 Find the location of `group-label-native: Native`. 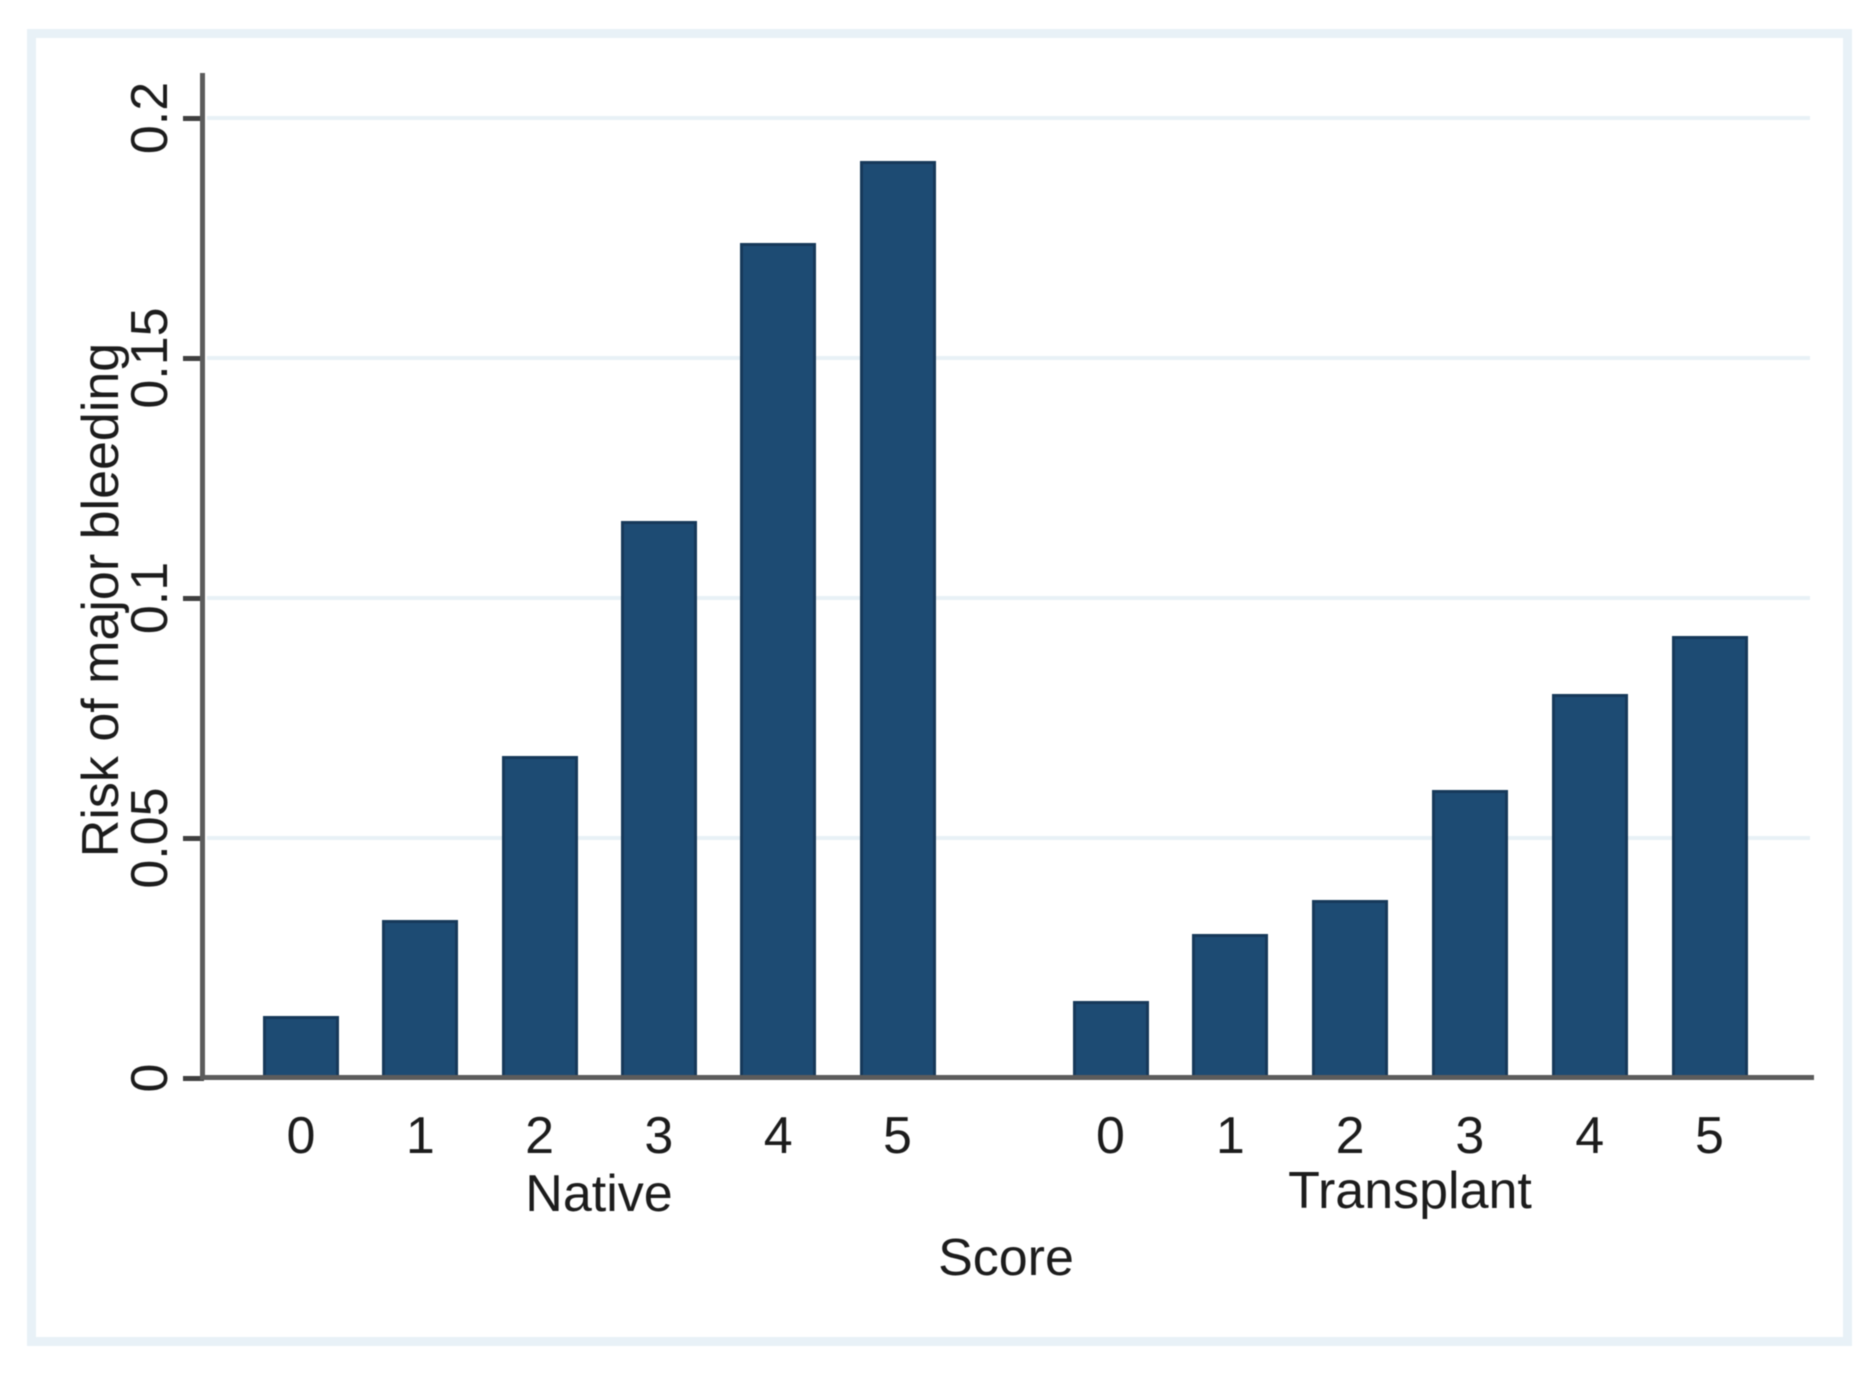

group-label-native: Native is located at coordinates (599, 1194).